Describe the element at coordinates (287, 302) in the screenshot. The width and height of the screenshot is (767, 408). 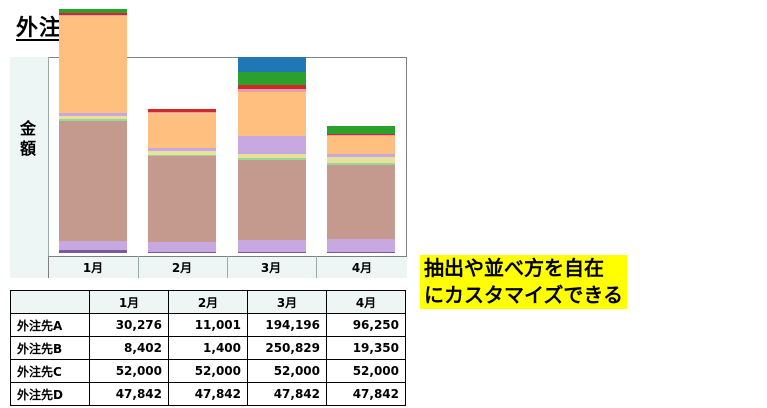
I see `table-header-cell: 3月` at that location.